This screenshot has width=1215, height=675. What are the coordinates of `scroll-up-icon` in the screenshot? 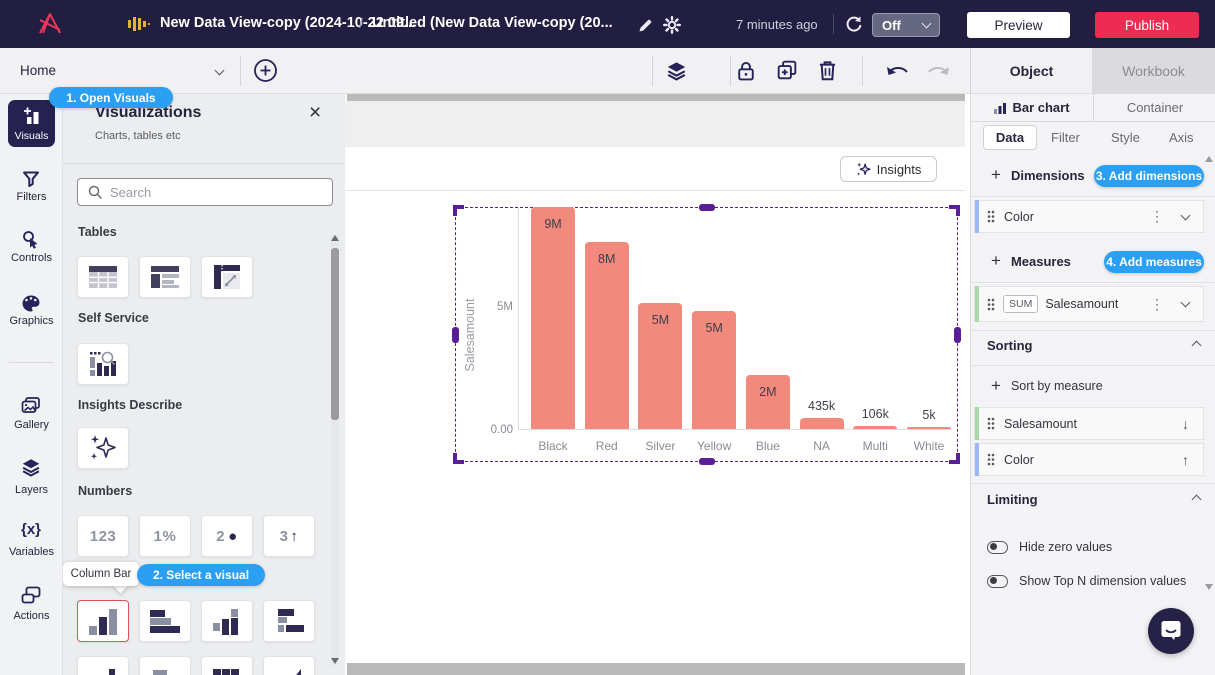 It's located at (1209, 159).